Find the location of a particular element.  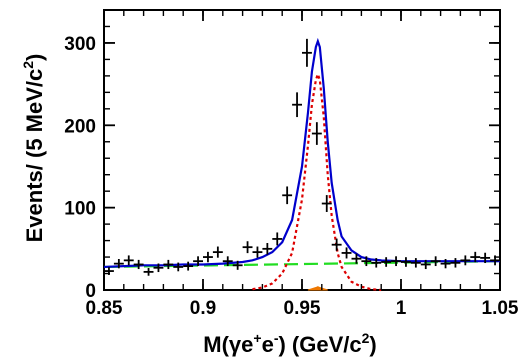

x-tick-label: 1.05 is located at coordinates (500, 308).